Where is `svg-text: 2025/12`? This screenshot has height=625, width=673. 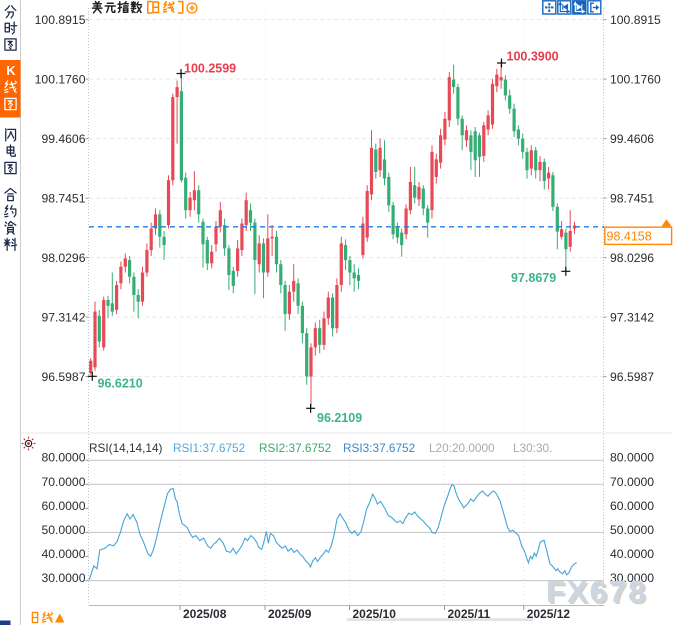
svg-text: 2025/12 is located at coordinates (549, 614).